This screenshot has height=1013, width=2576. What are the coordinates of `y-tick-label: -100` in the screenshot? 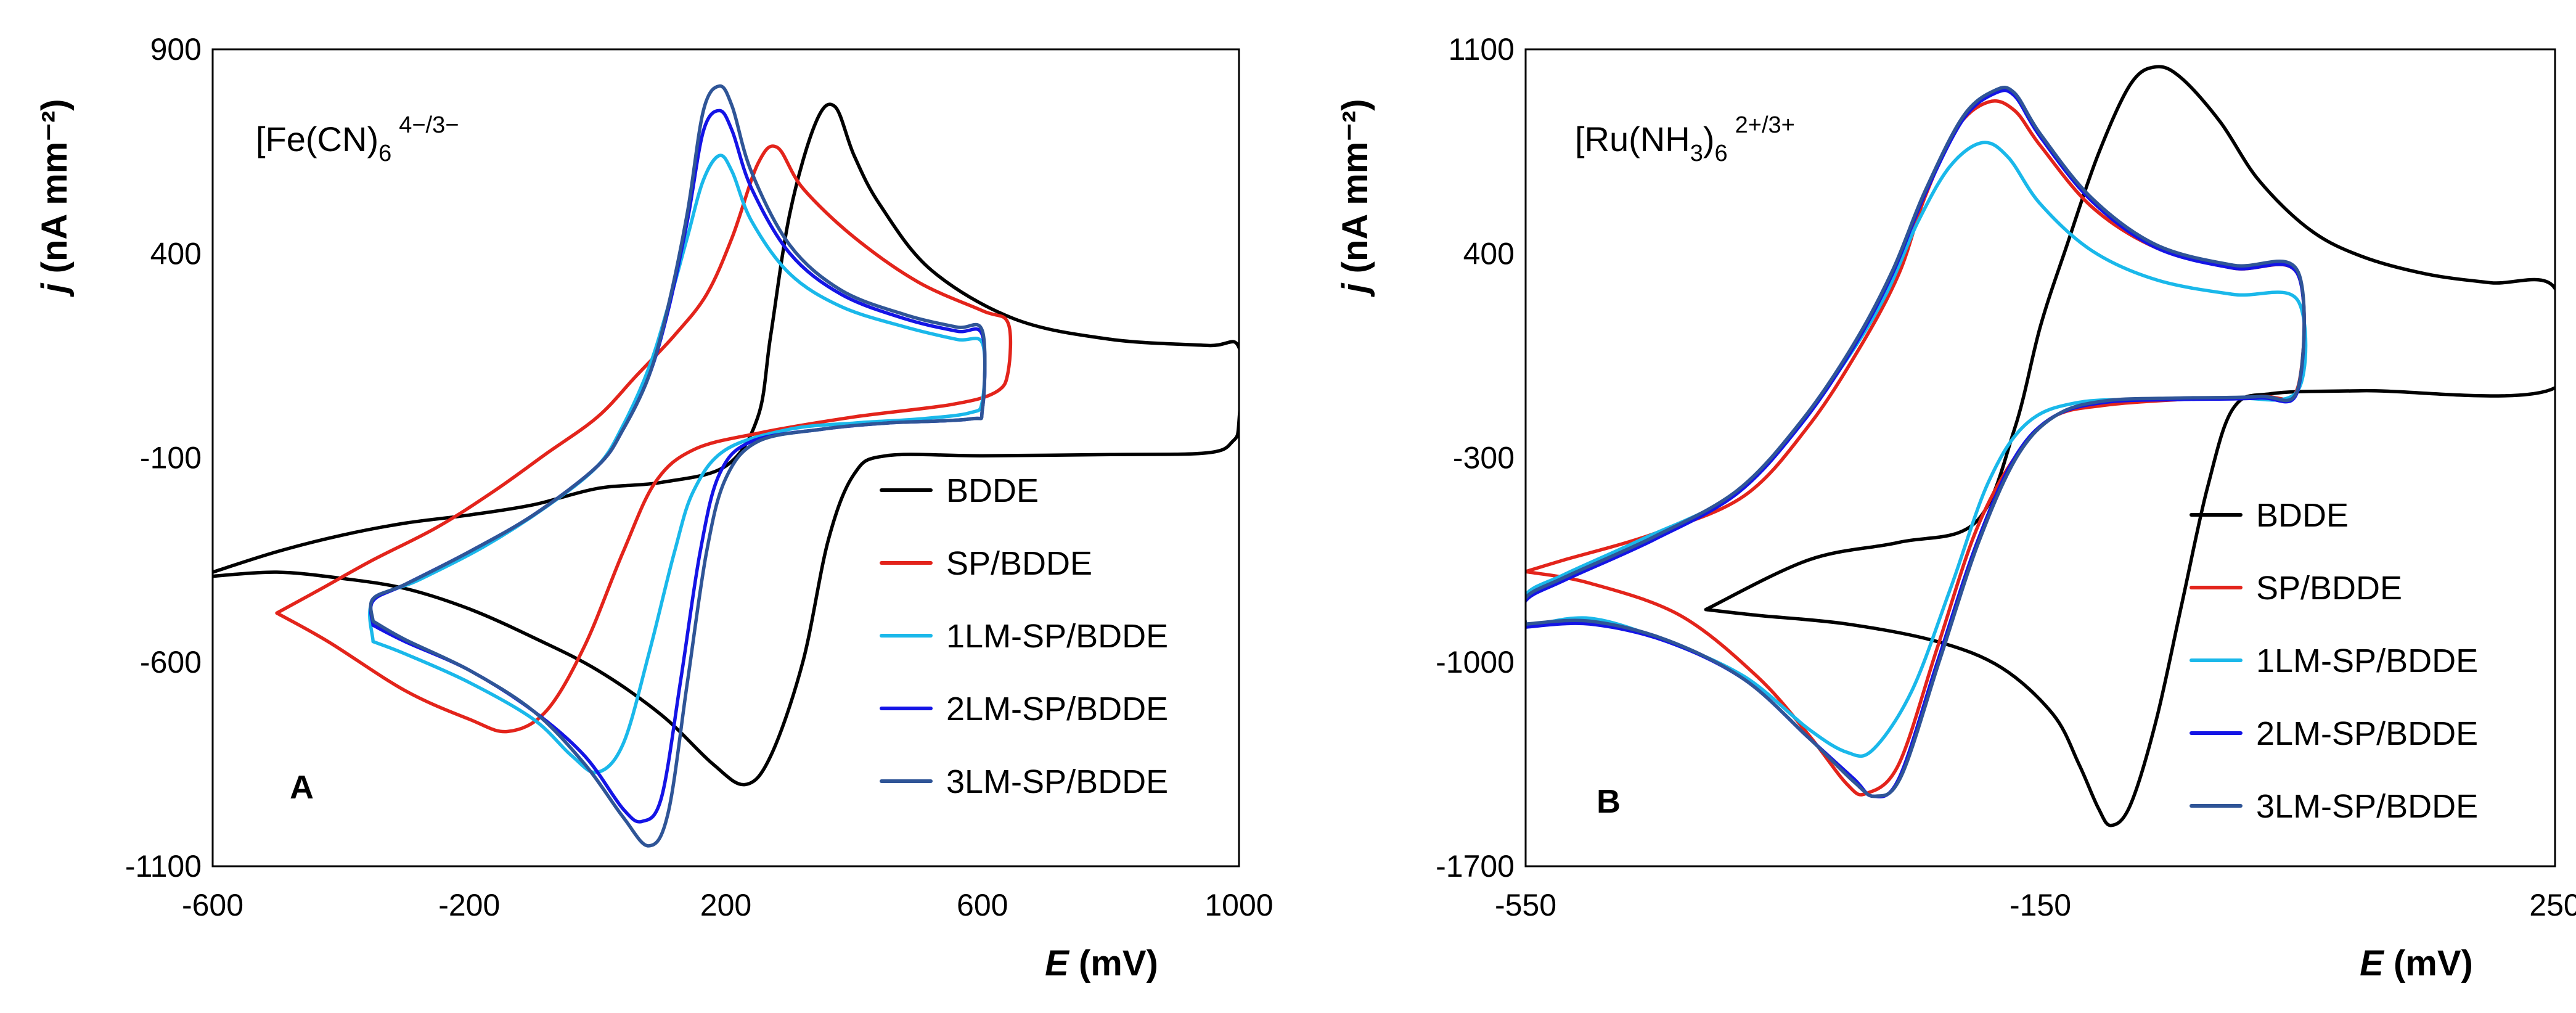 It's located at (171, 458).